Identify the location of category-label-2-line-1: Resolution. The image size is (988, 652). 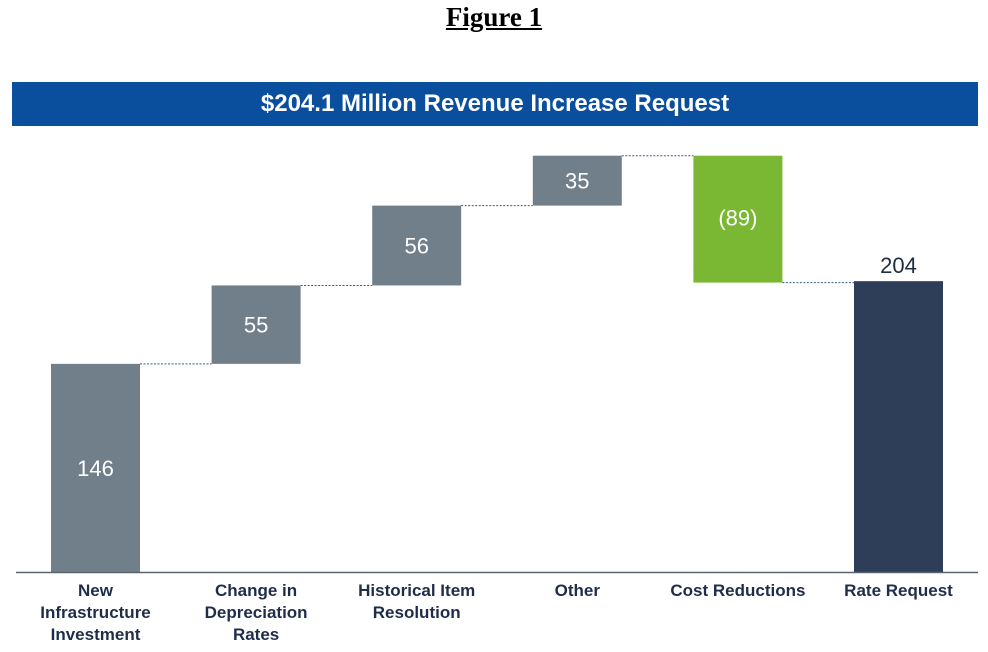
(417, 612).